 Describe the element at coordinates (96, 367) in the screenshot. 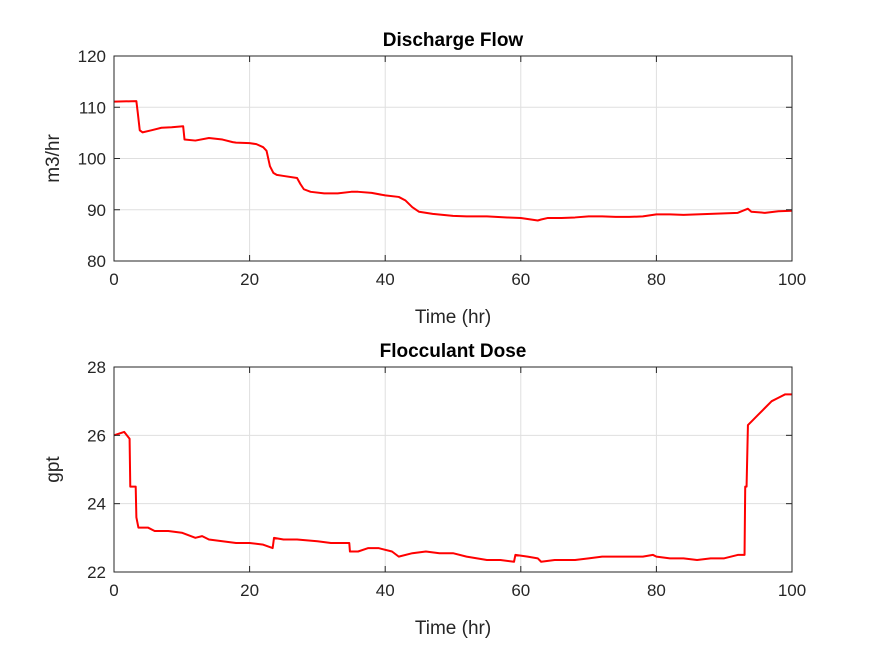

I see `y-tick-label: 28` at that location.